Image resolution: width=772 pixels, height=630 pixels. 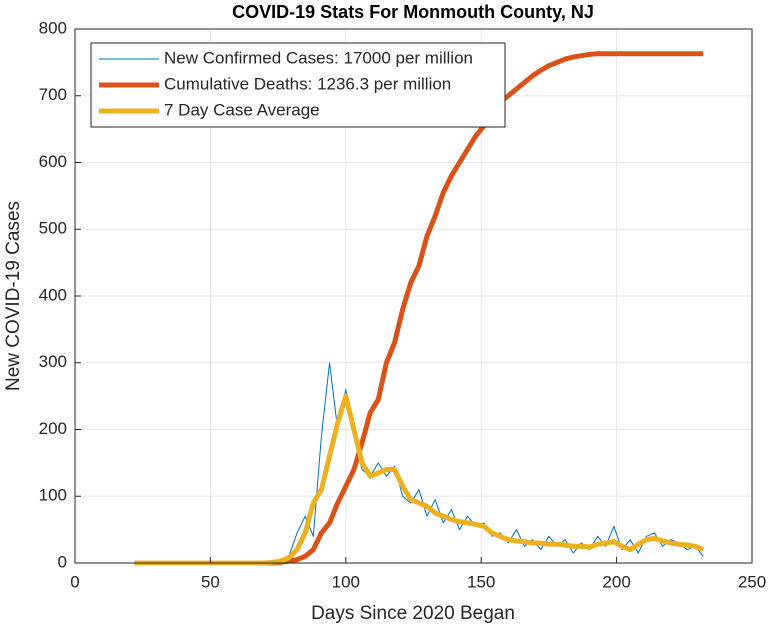 What do you see at coordinates (62, 561) in the screenshot?
I see `y-tick-label: 0` at bounding box center [62, 561].